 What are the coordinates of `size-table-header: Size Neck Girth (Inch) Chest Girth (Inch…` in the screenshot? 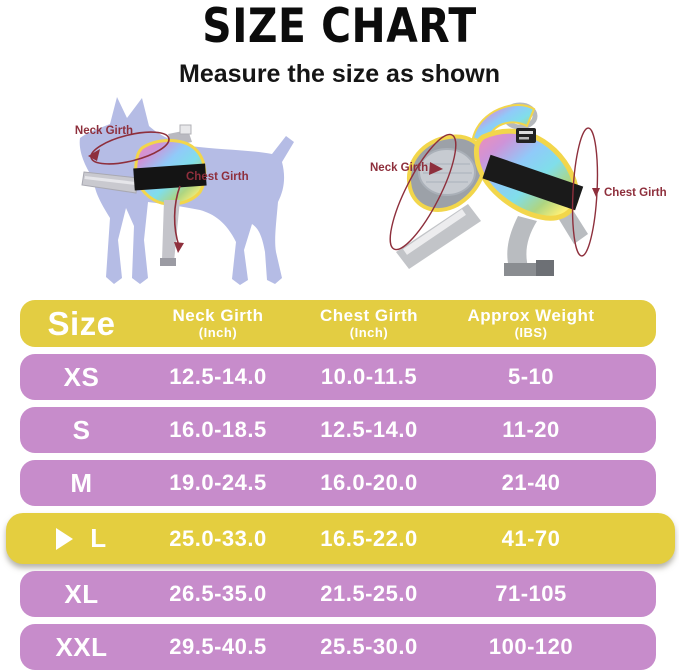 It's located at (338, 323).